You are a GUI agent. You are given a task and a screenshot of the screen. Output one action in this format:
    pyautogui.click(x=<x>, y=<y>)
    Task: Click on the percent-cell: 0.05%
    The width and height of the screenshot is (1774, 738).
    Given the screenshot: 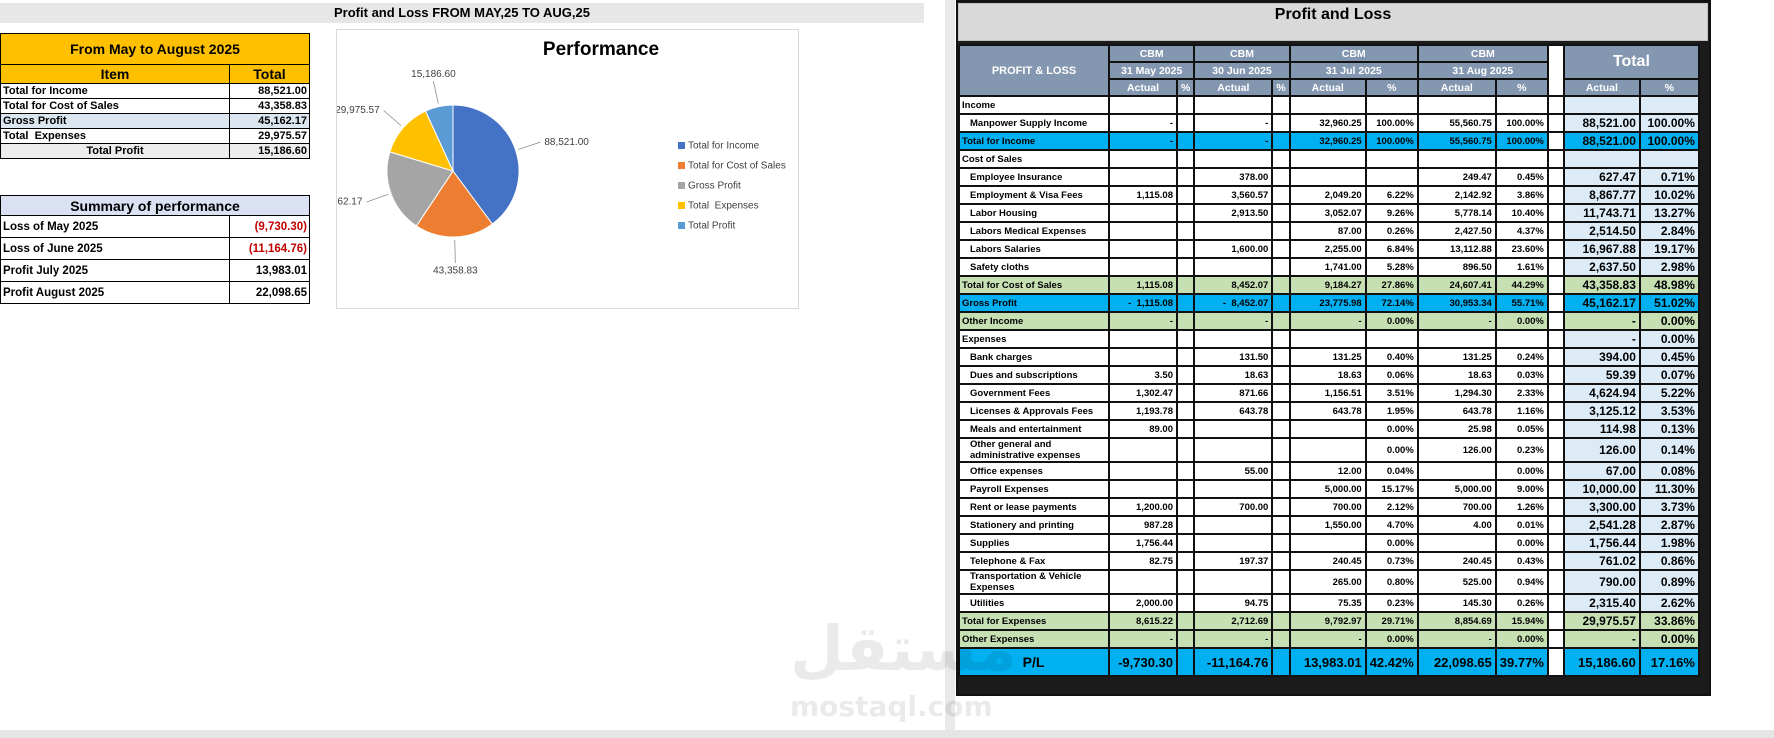 What is the action you would take?
    pyautogui.click(x=1521, y=429)
    